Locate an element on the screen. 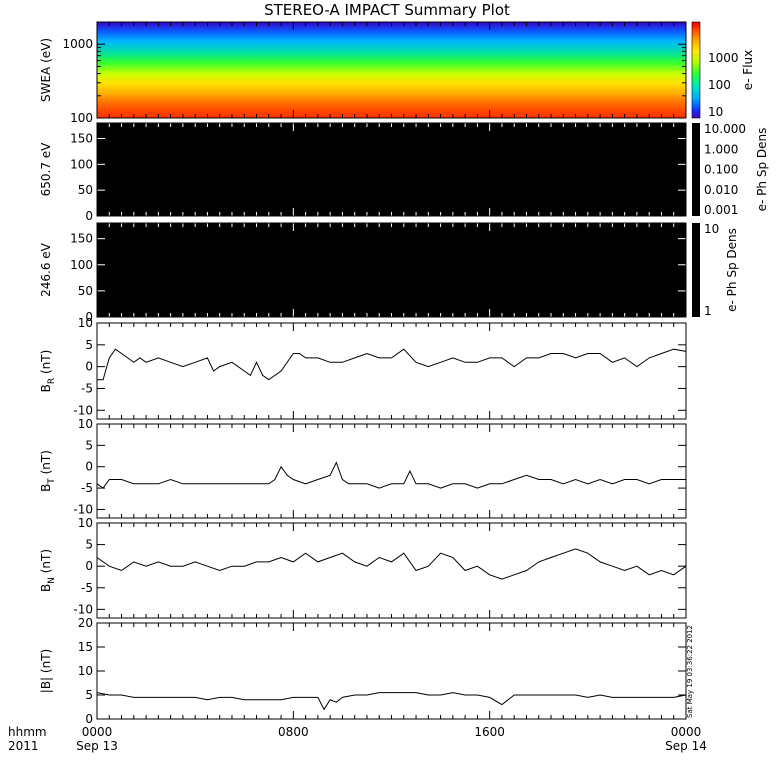  y-axis-label-sub: N is located at coordinates (52, 580).